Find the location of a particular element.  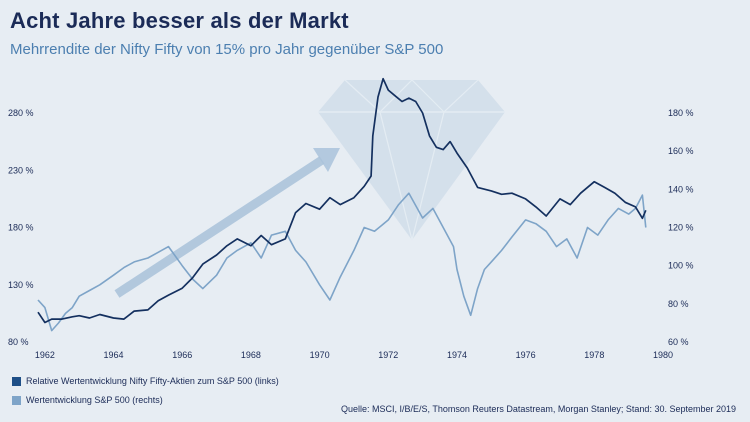

right-axis-tick-label: 60 % is located at coordinates (678, 342).